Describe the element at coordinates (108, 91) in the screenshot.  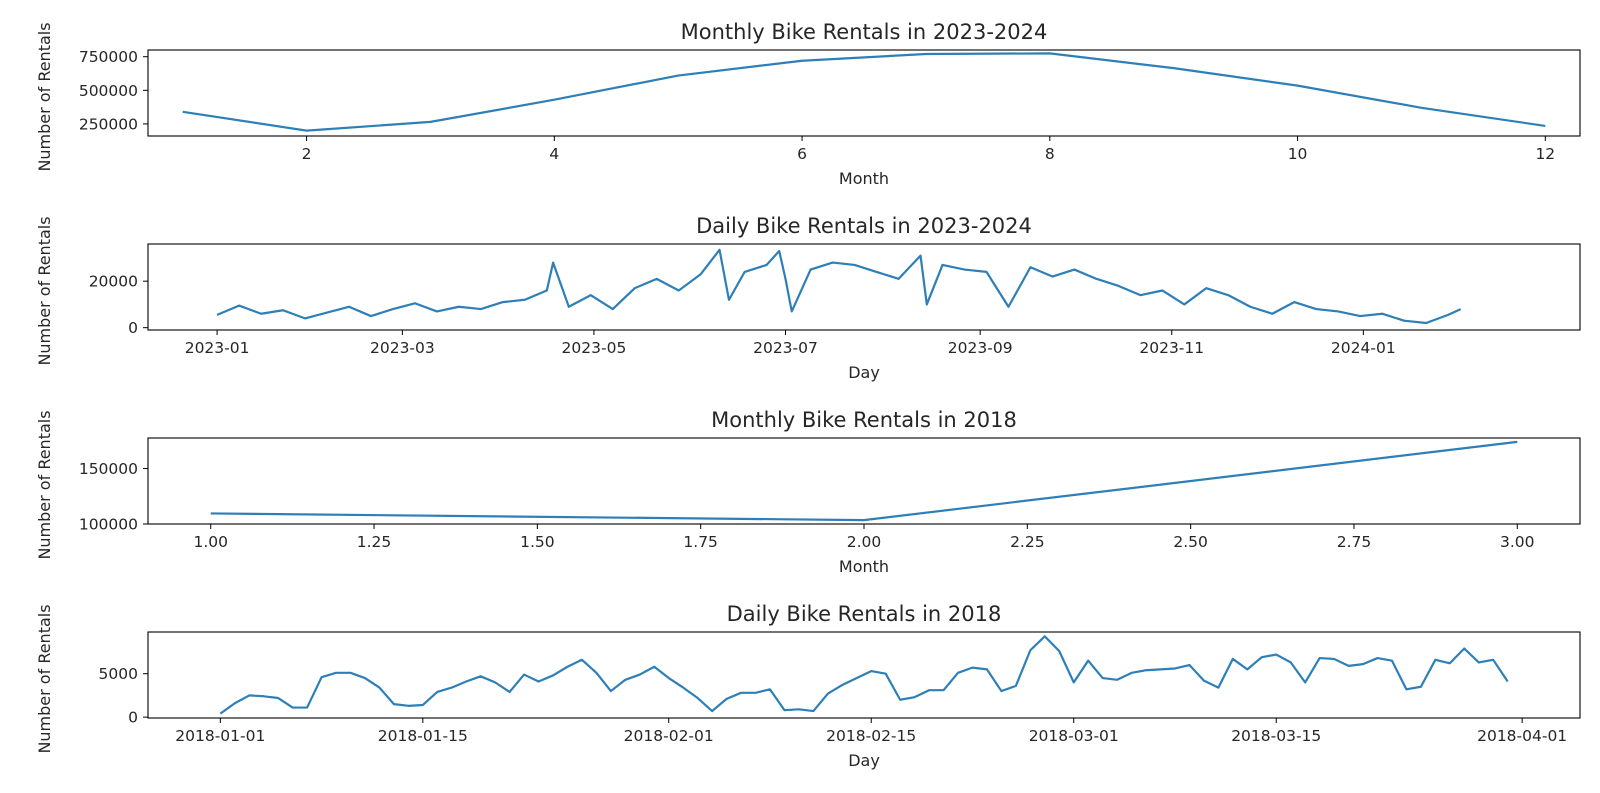
I see `y-tick-label: 500000` at that location.